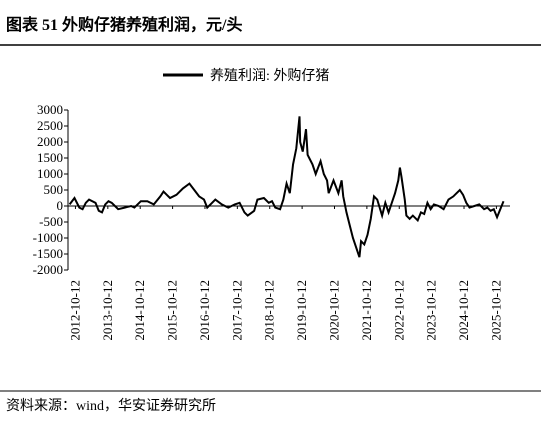 This screenshot has height=425, width=541. What do you see at coordinates (139, 310) in the screenshot?
I see `x-tick-label: 2014-10-12` at bounding box center [139, 310].